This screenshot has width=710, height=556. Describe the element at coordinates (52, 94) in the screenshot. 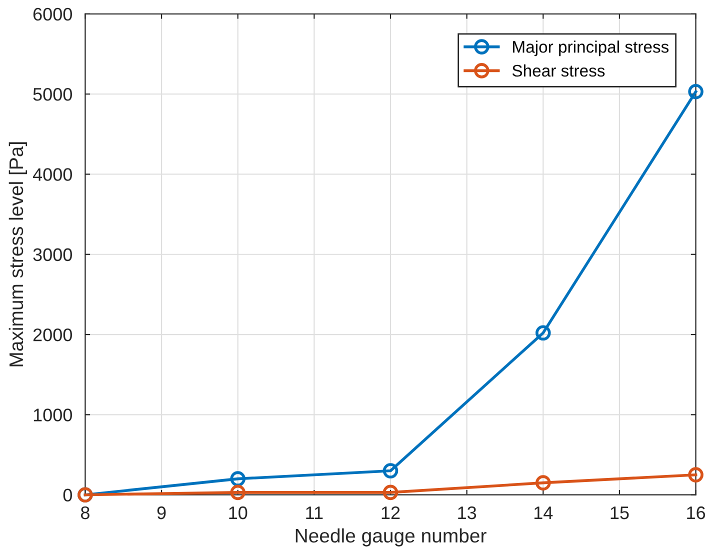

I see `y-tick-label: 5000` at that location.